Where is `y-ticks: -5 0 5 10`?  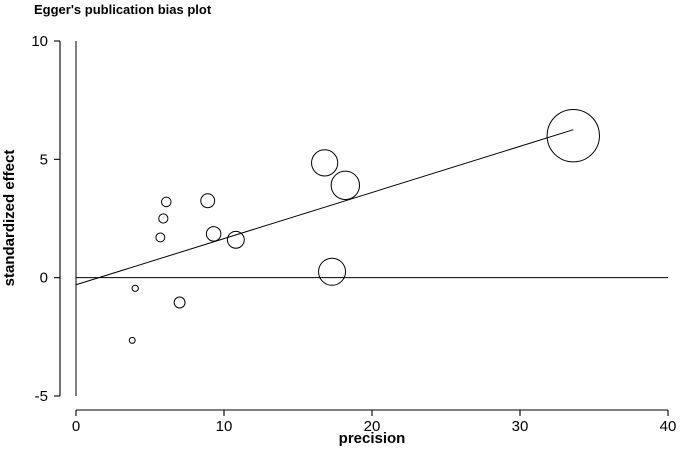 y-ticks: -5 0 5 10 is located at coordinates (45, 219).